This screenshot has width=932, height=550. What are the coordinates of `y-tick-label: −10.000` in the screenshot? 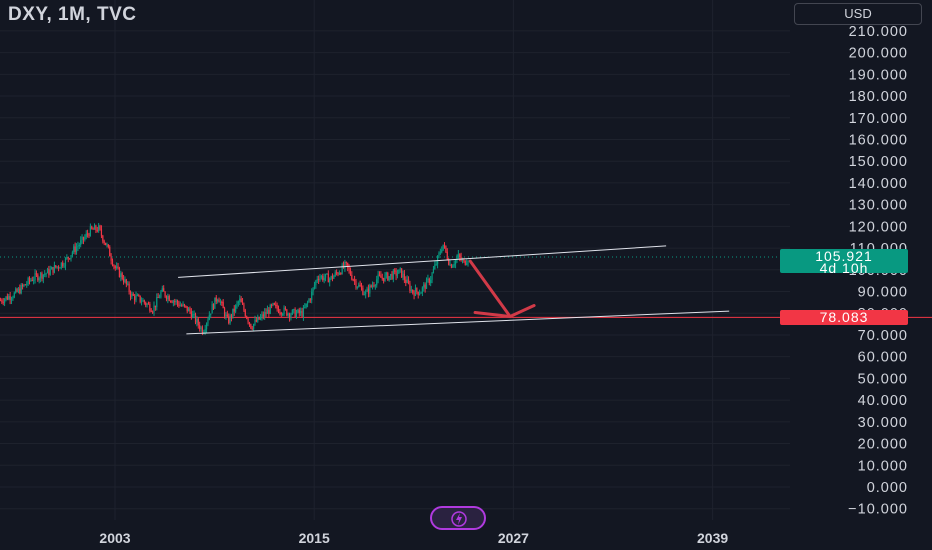 It's located at (878, 510).